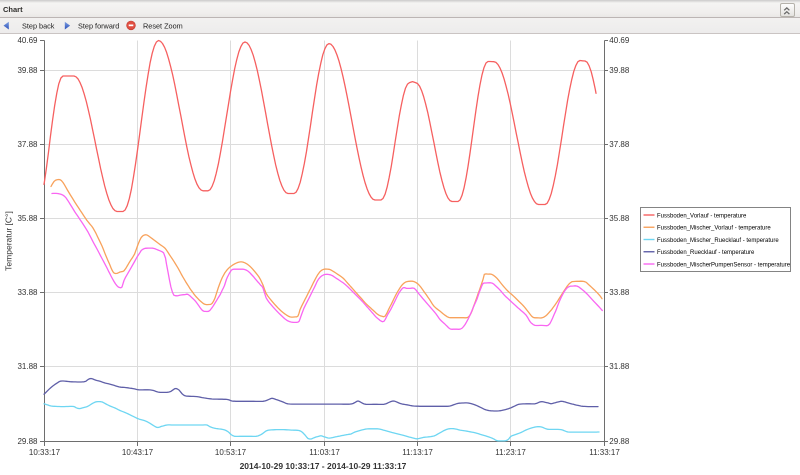  What do you see at coordinates (417, 452) in the screenshot?
I see `svg-text: 11:13:17` at bounding box center [417, 452].